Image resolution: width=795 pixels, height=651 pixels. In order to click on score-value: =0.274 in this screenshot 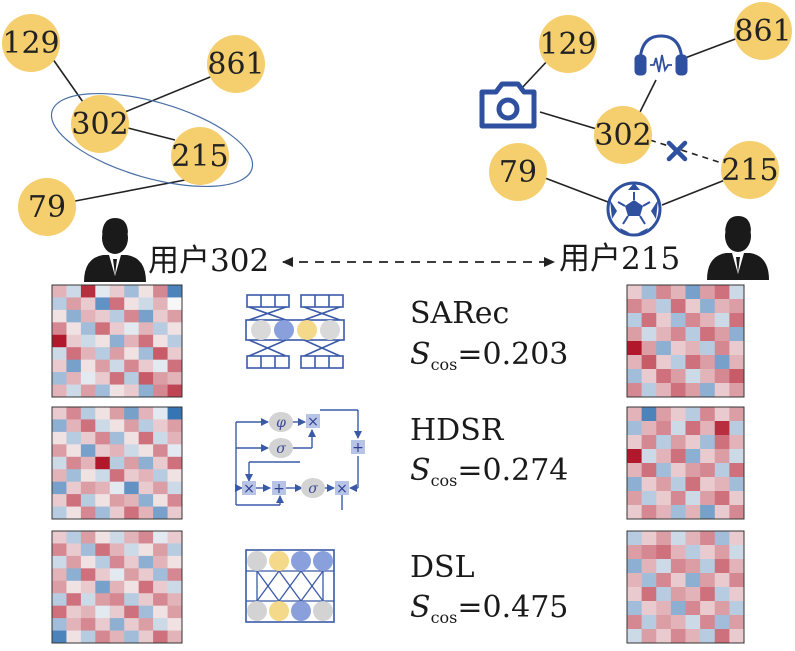, I will do `click(512, 470)`.